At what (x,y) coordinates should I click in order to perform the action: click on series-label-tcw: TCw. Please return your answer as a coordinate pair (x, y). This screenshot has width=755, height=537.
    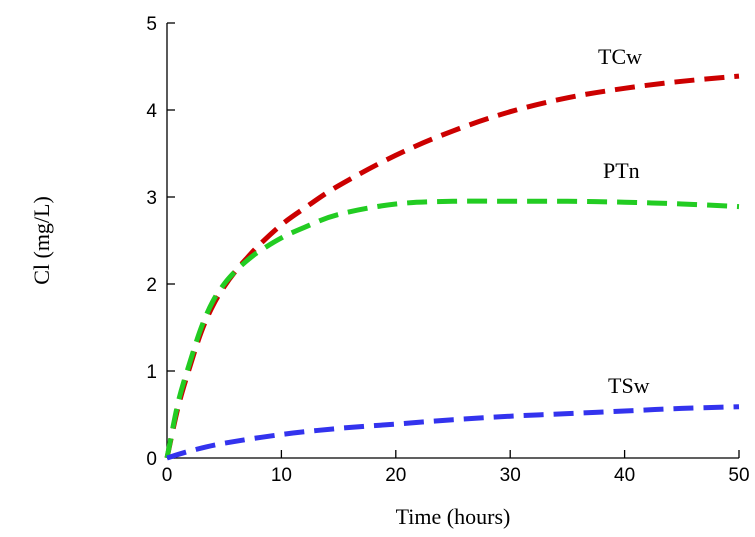
    Looking at the image, I should click on (620, 56).